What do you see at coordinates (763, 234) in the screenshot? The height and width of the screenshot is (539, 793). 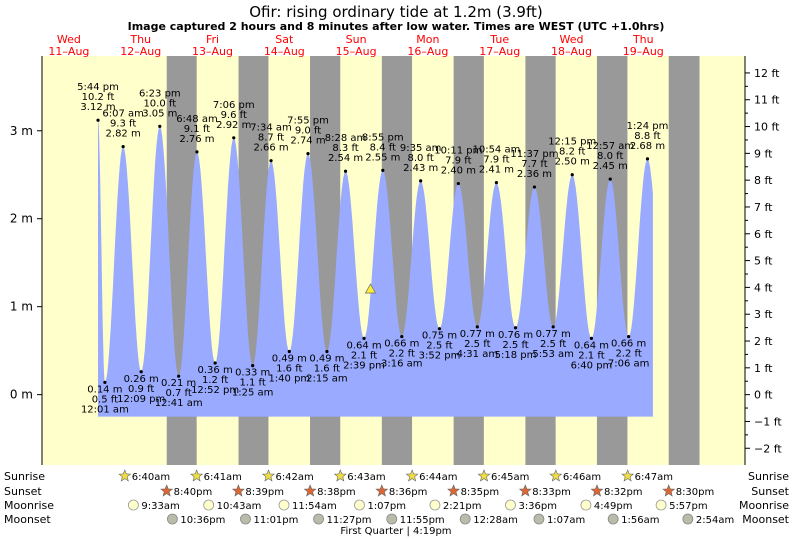 I see `right-axis-tick-label: 6 ft` at bounding box center [763, 234].